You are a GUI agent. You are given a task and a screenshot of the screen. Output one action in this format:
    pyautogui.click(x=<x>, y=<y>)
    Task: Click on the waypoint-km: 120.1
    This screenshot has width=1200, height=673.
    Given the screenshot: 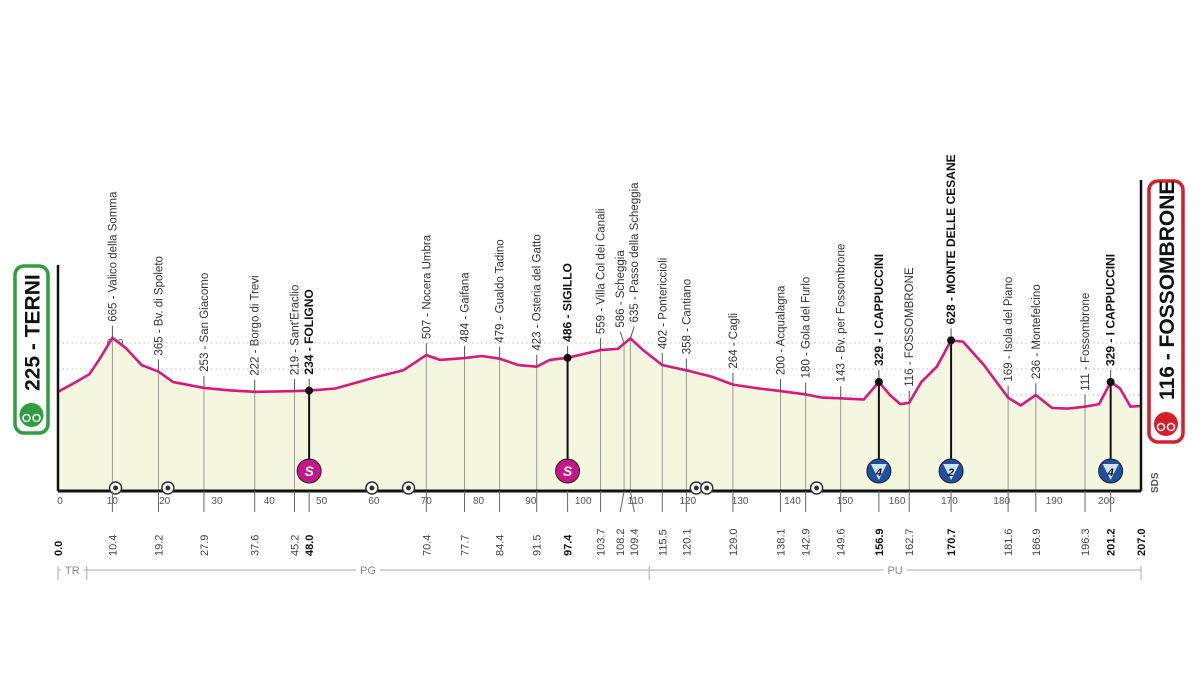 What is the action you would take?
    pyautogui.click(x=687, y=542)
    